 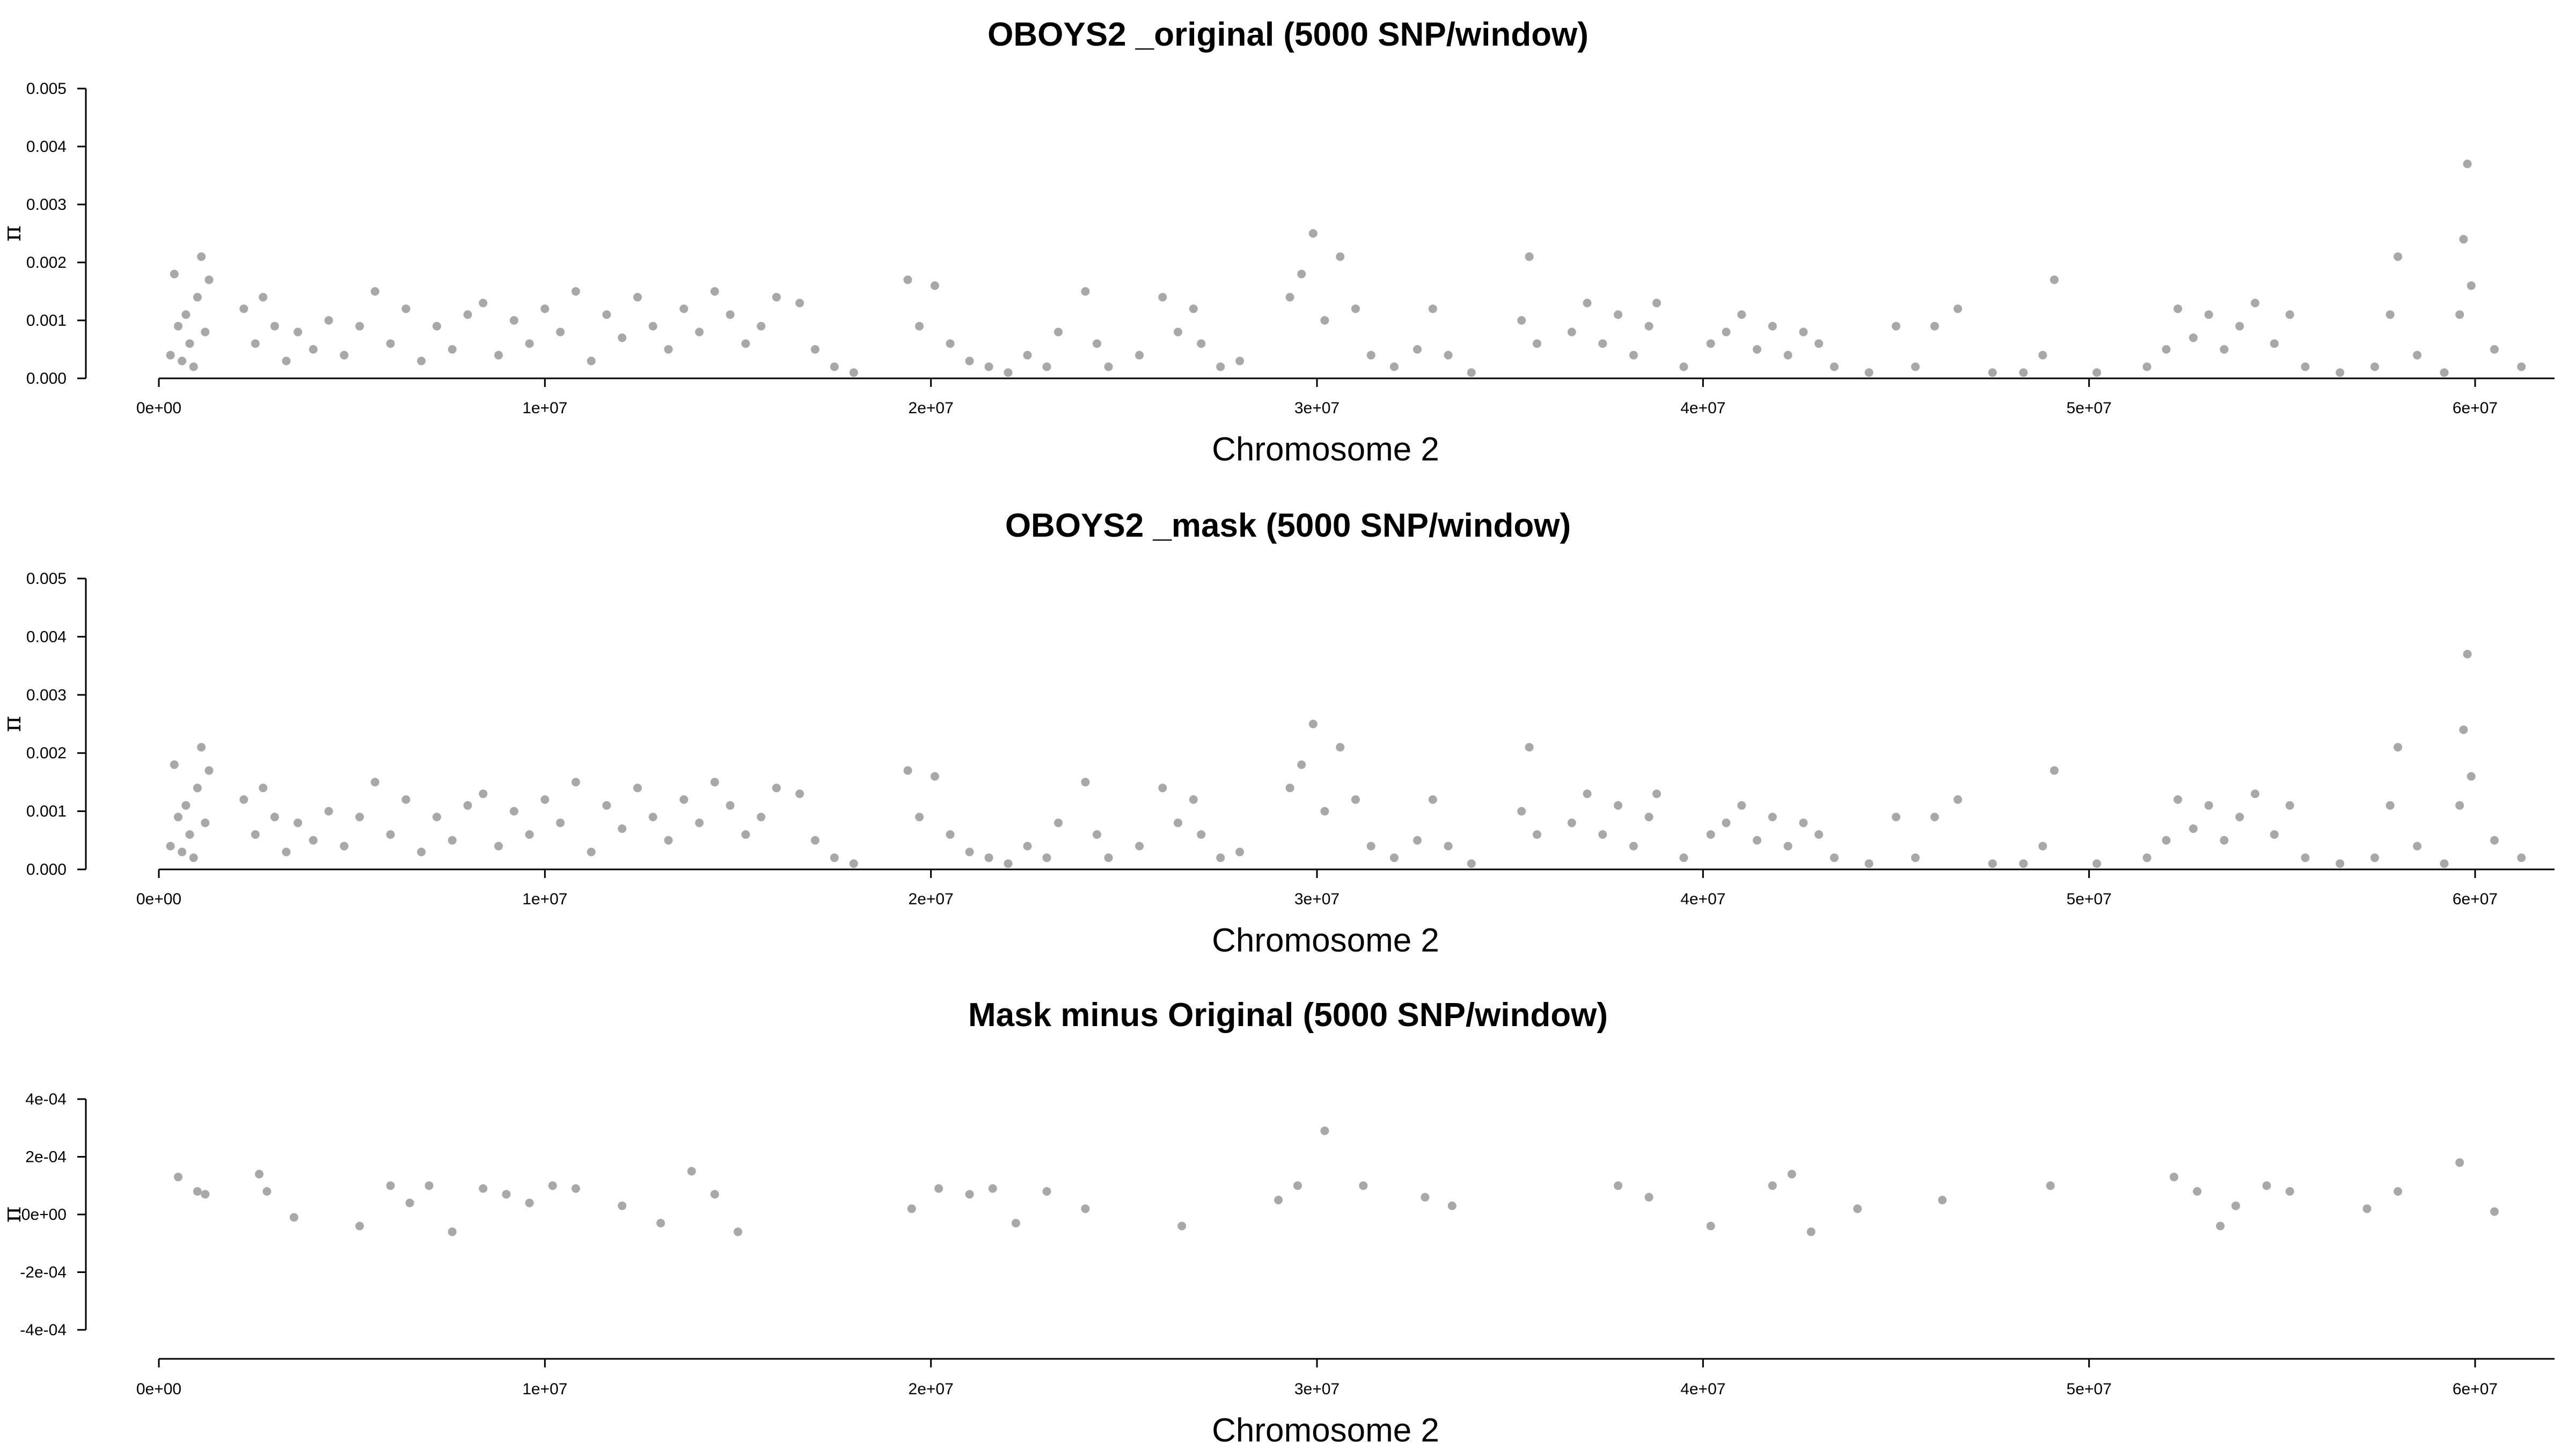 I want to click on y-tick-label: 0.000, so click(x=46, y=870).